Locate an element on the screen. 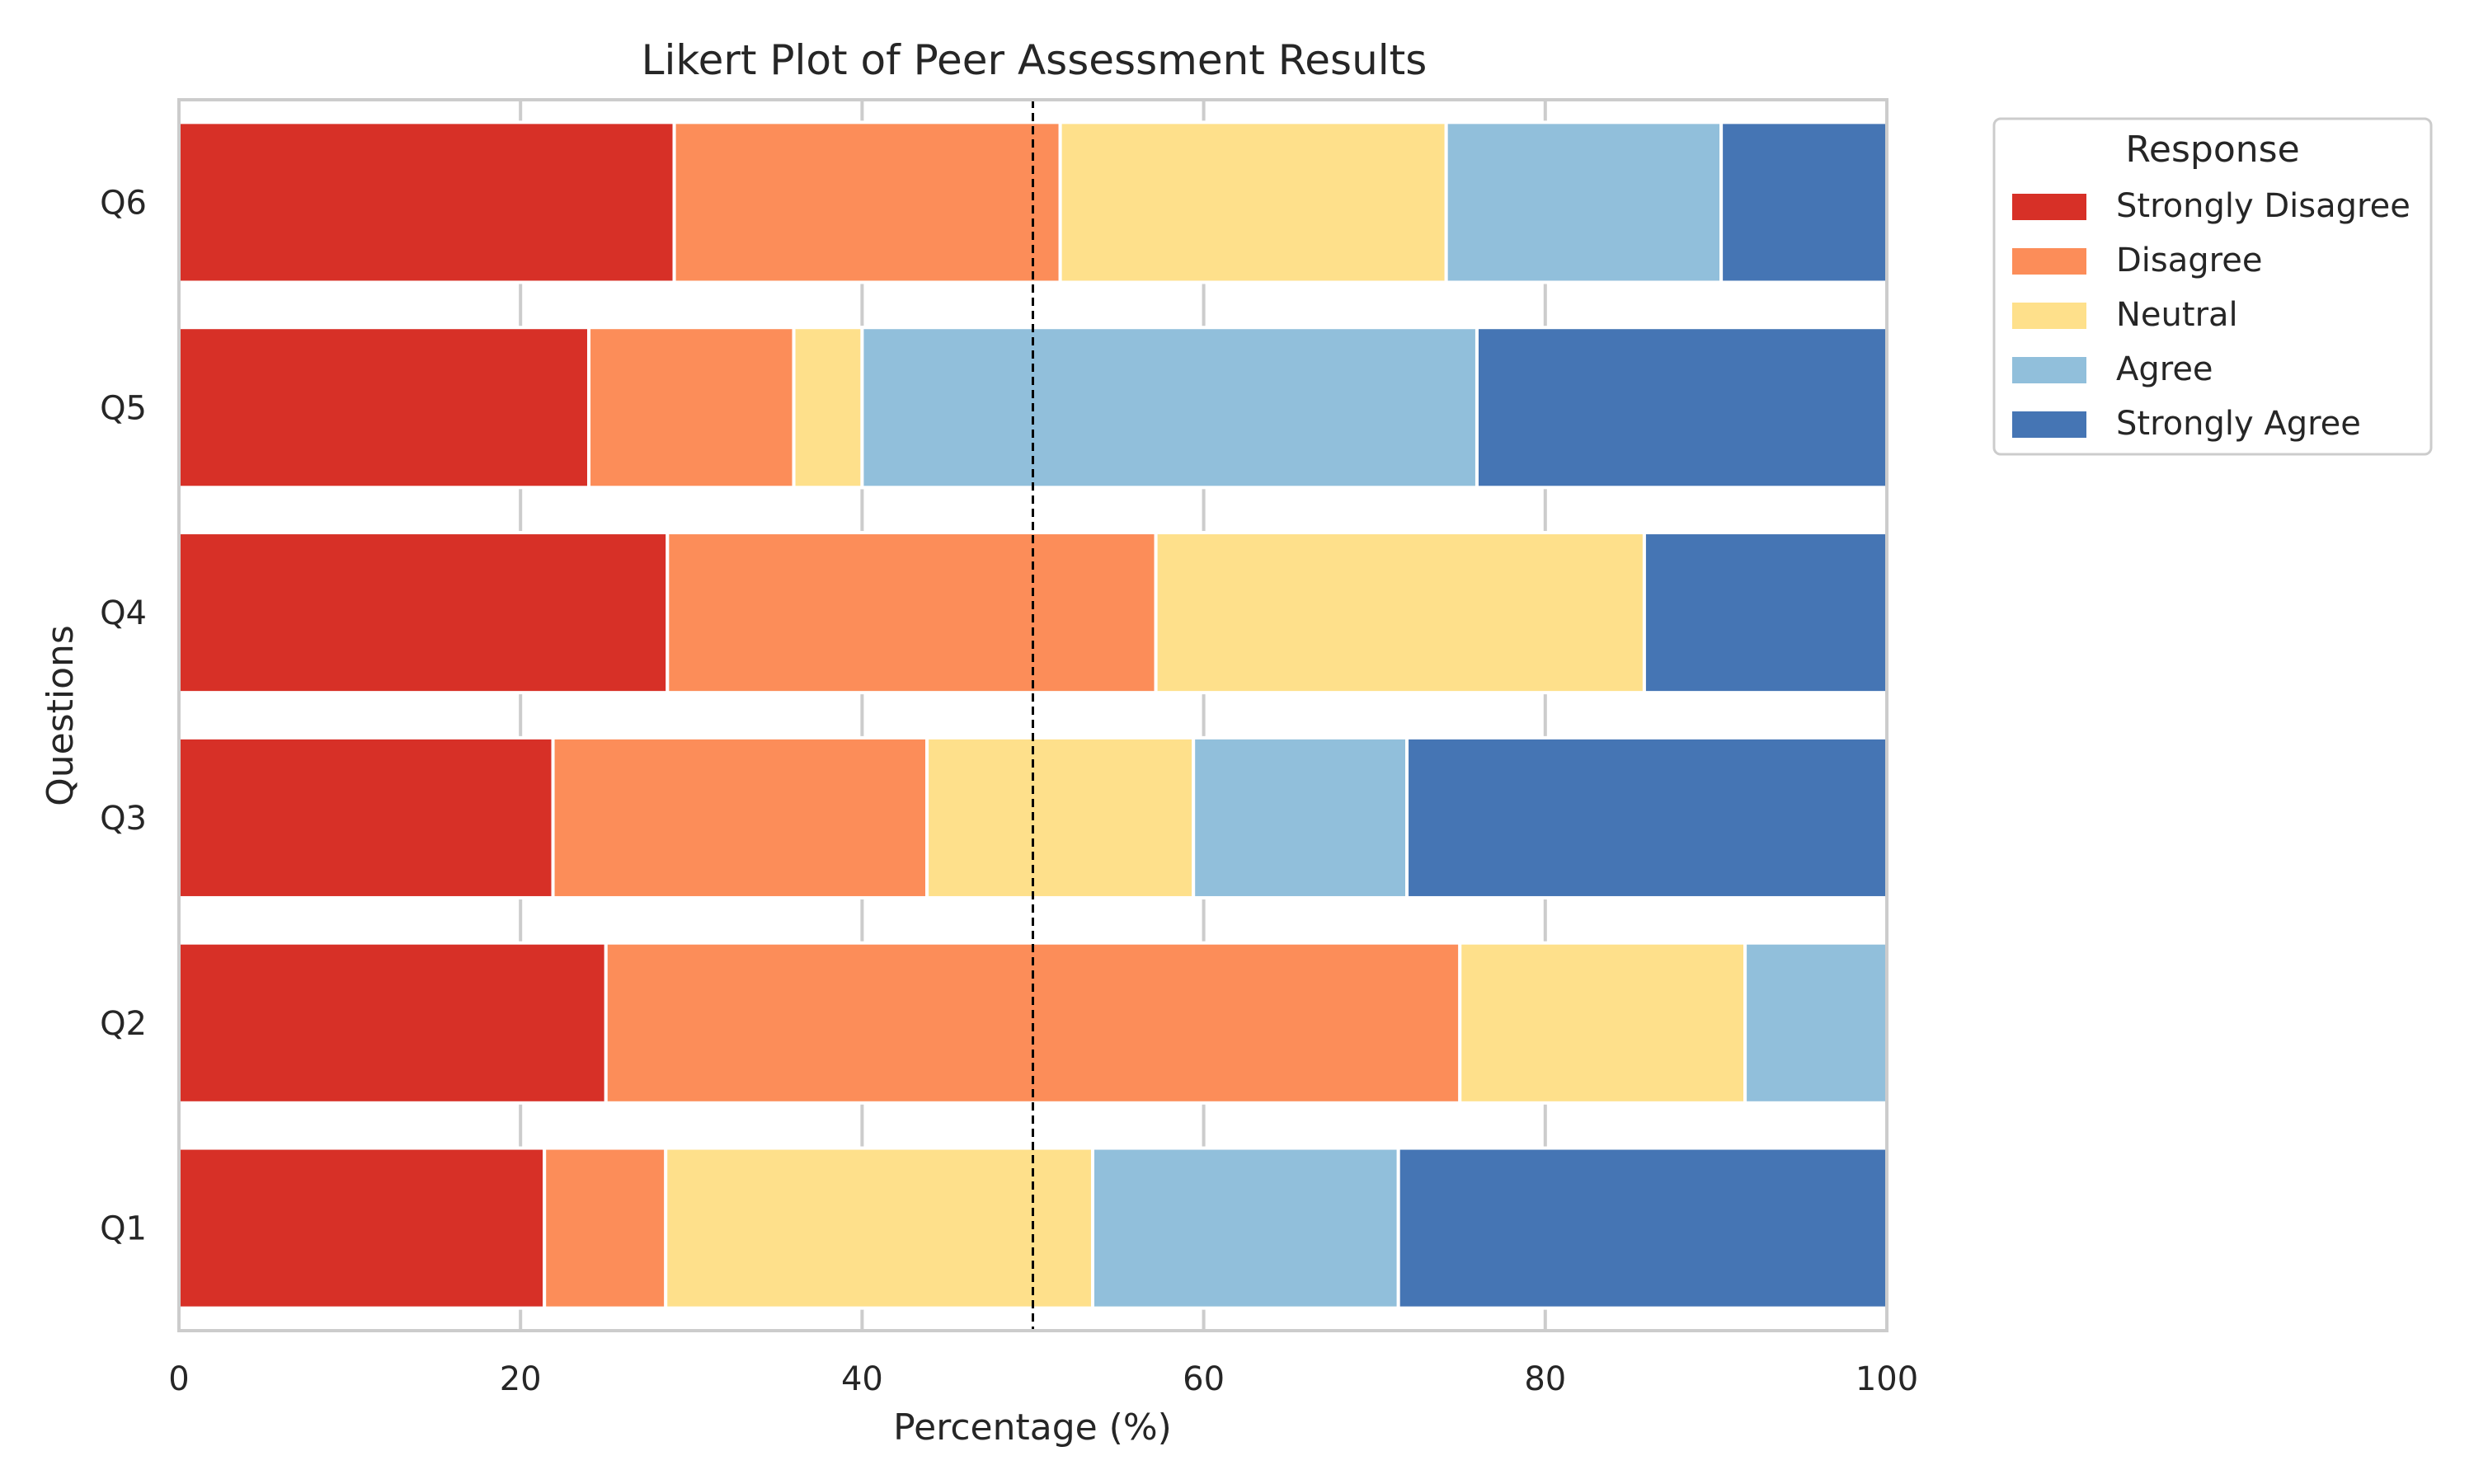  x-tick-label: 100 is located at coordinates (1887, 1379).